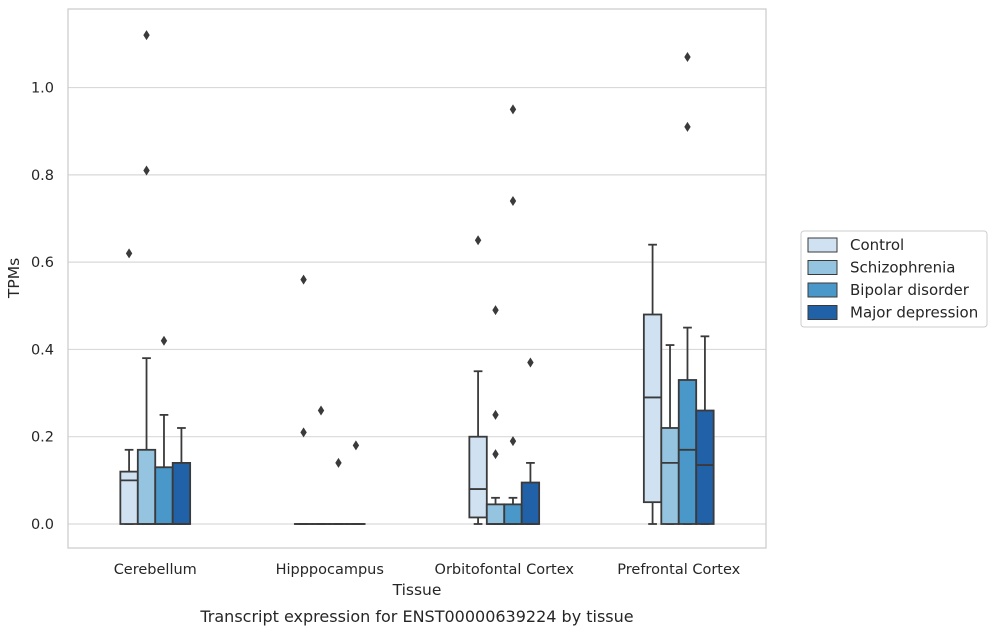  I want to click on legend-frame, so click(894, 279).